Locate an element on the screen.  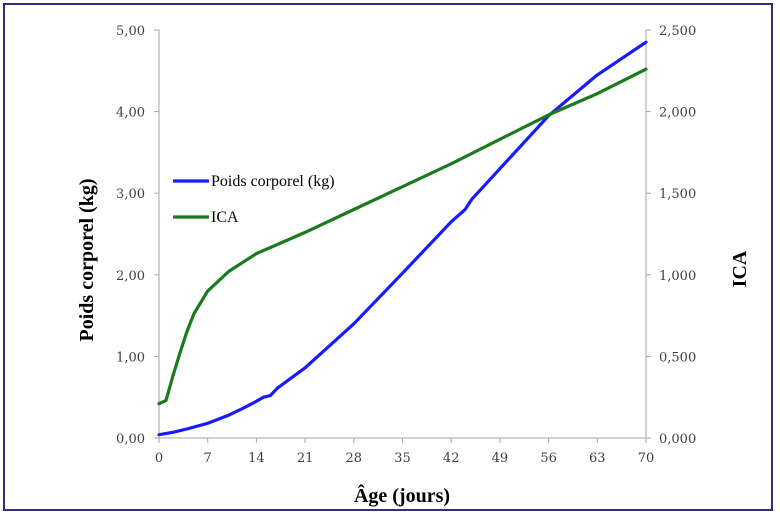
left-y-axis-title: Poids corporel (kg) is located at coordinates (87, 260).